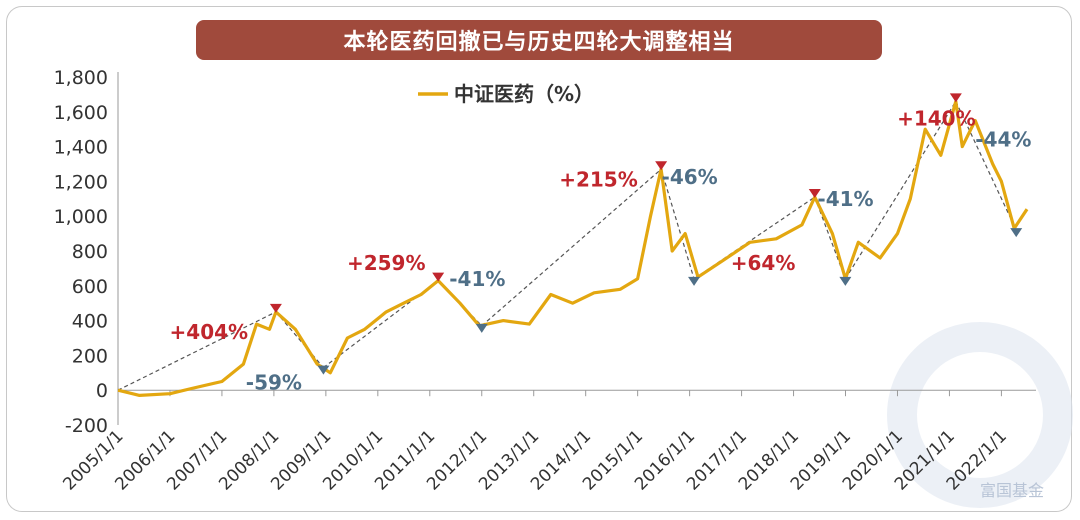  I want to click on gain-label: +64%, so click(763, 263).